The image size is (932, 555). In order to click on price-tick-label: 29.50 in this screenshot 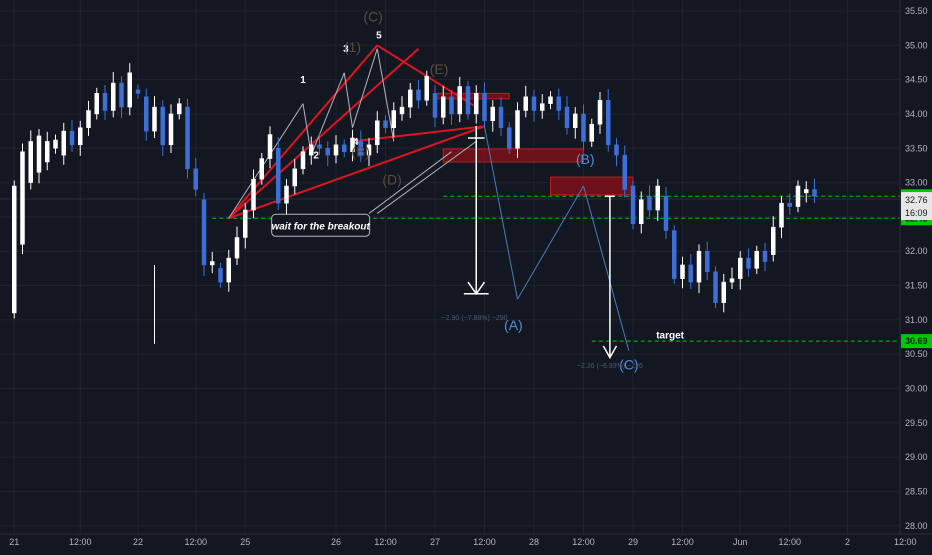, I will do `click(916, 423)`.